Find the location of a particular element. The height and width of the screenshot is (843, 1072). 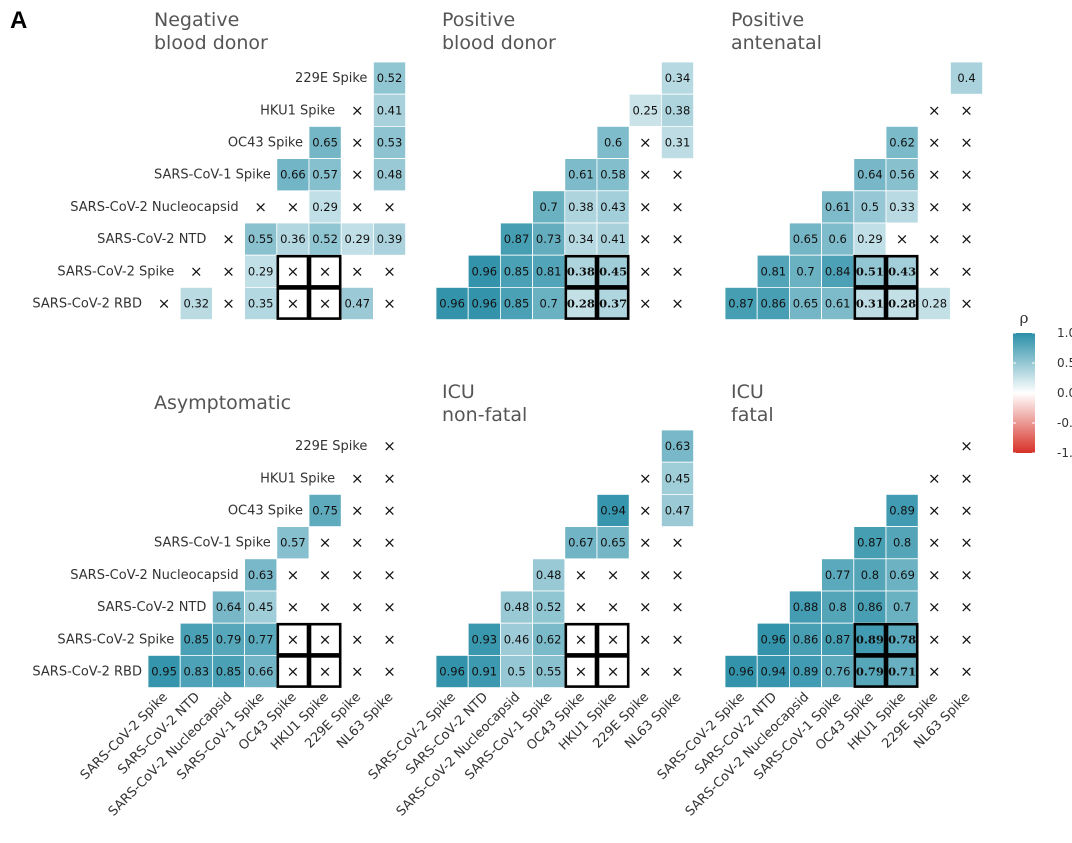

cell-value: 0.8 is located at coordinates (870, 575).